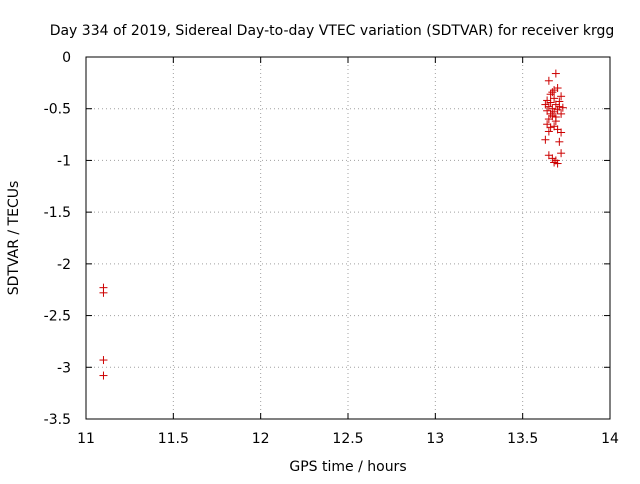 Image resolution: width=640 pixels, height=484 pixels. I want to click on x-axis-label: GPS time / hours, so click(347, 467).